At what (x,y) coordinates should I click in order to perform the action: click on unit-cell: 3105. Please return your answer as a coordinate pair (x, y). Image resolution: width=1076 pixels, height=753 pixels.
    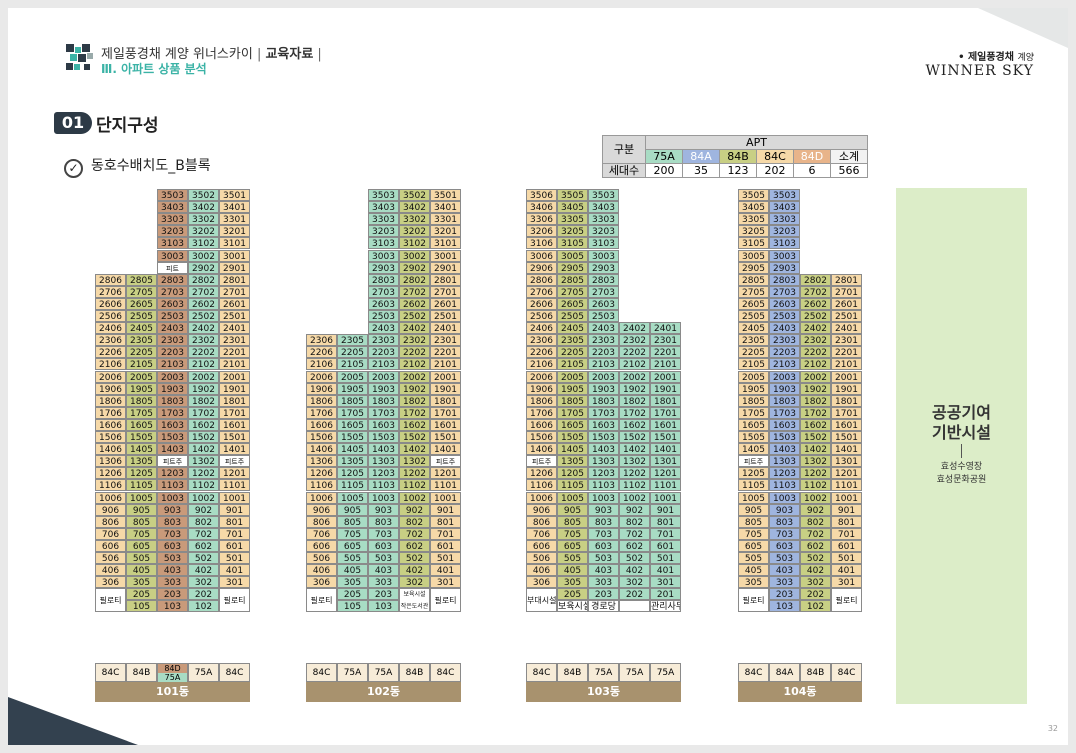
    Looking at the image, I should click on (572, 243).